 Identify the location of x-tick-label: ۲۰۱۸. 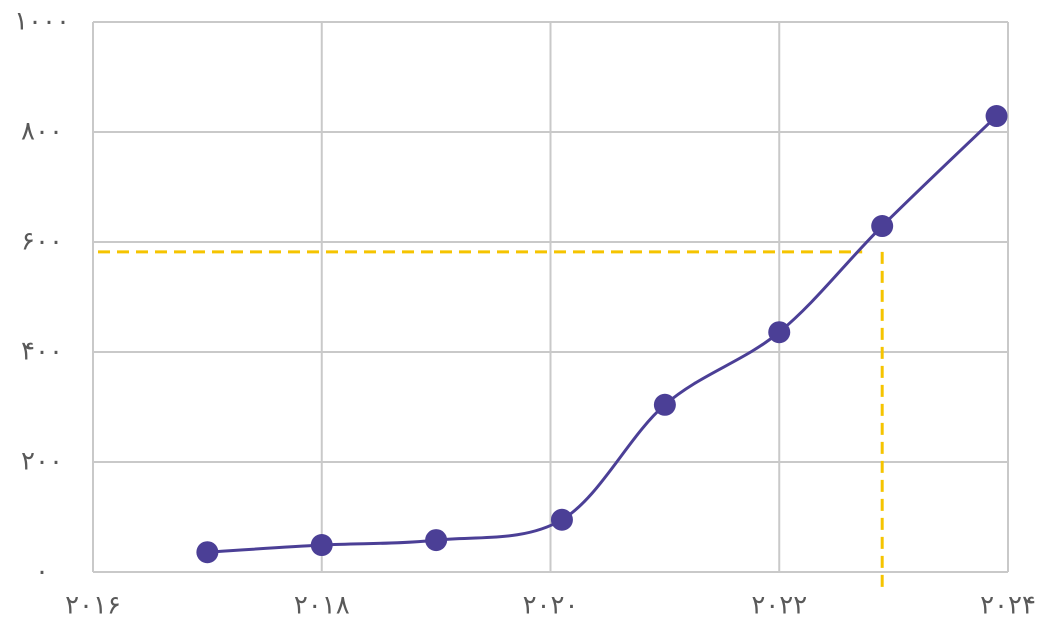
(322, 606).